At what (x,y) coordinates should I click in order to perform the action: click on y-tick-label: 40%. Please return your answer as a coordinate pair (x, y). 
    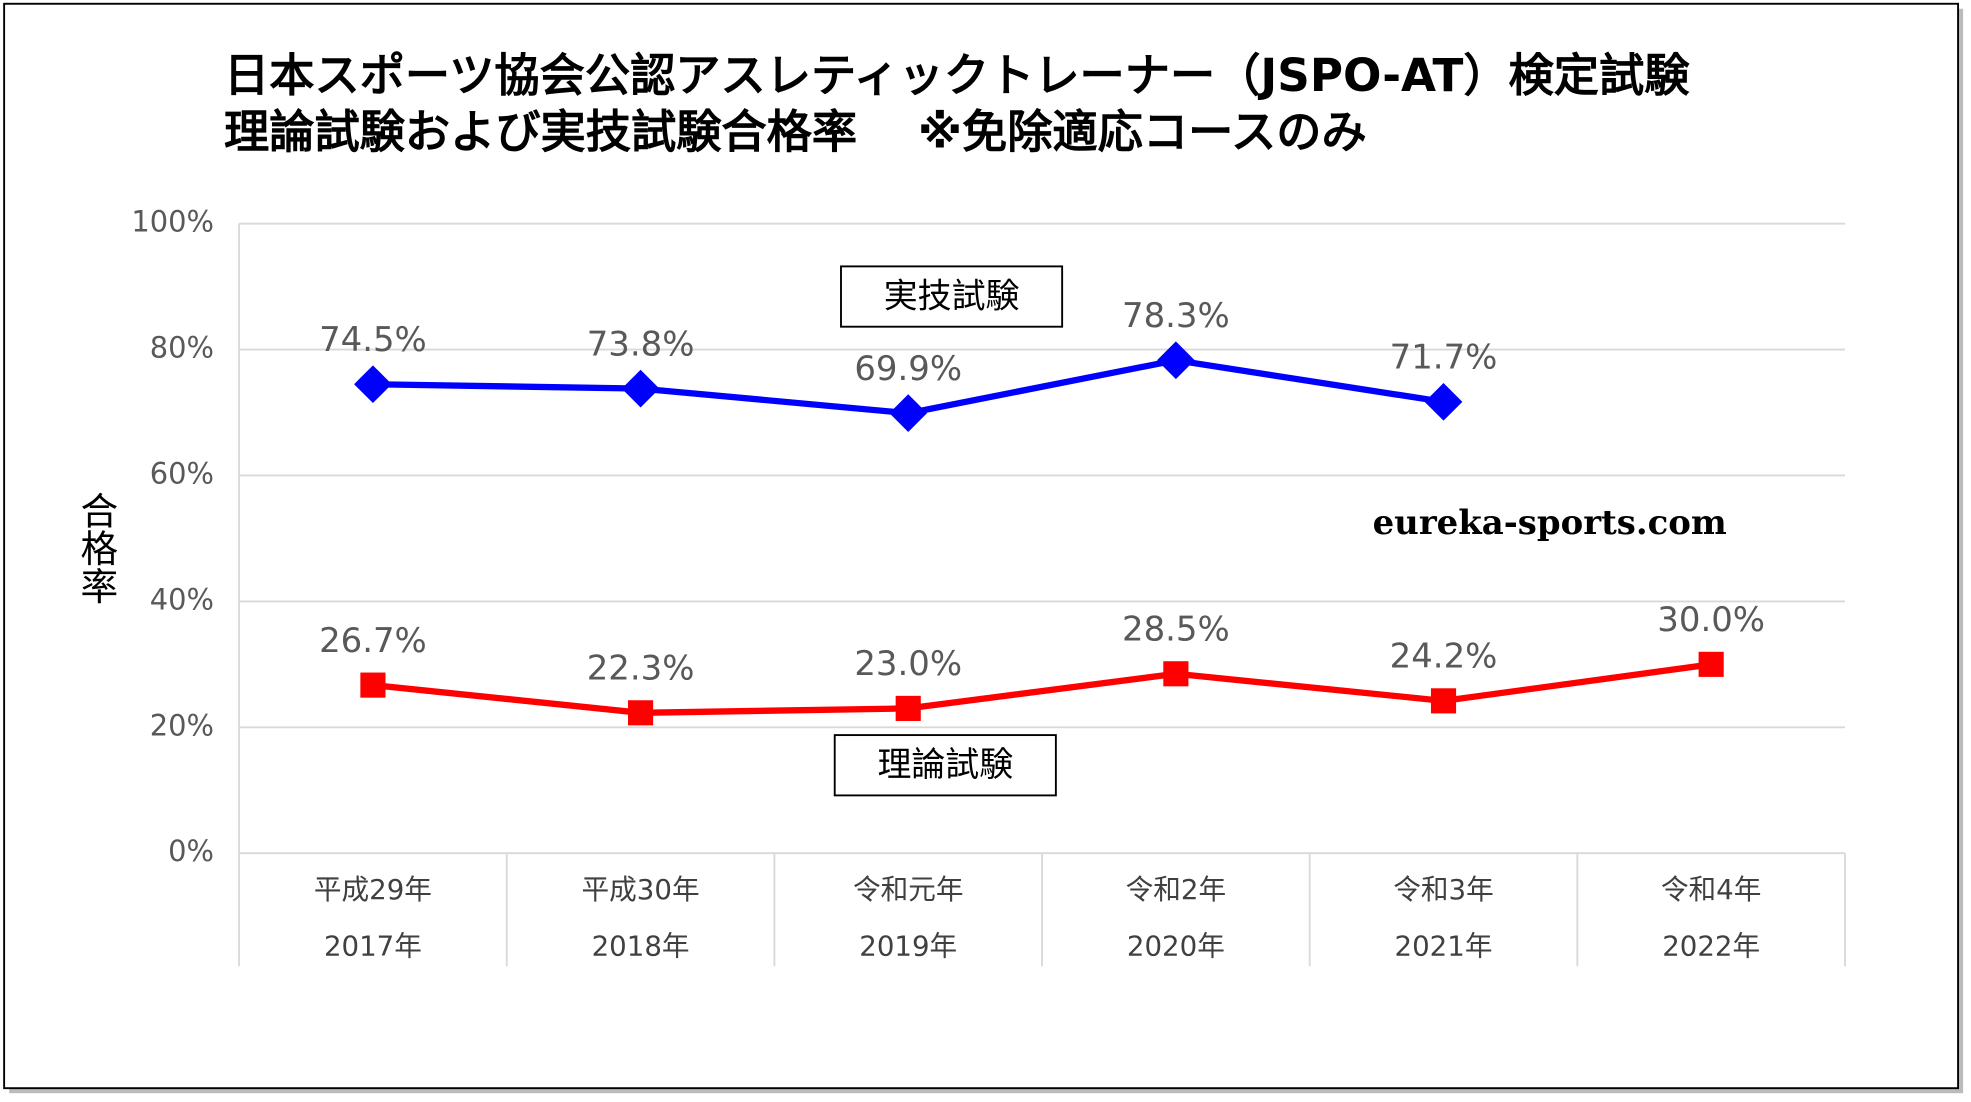
    Looking at the image, I should click on (182, 599).